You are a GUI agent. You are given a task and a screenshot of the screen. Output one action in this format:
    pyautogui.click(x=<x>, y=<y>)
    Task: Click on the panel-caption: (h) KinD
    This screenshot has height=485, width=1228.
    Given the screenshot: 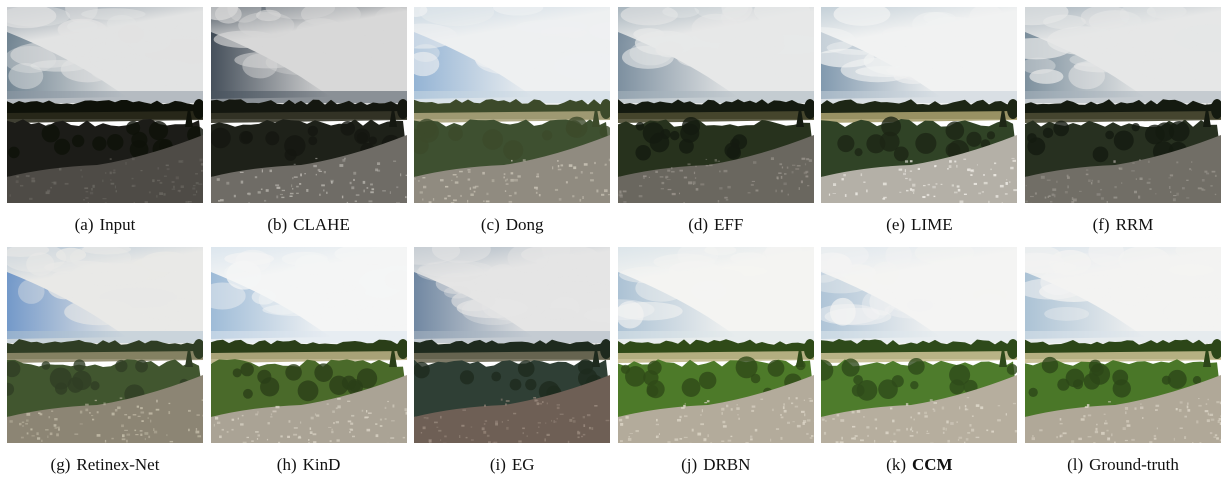 What is the action you would take?
    pyautogui.click(x=309, y=465)
    